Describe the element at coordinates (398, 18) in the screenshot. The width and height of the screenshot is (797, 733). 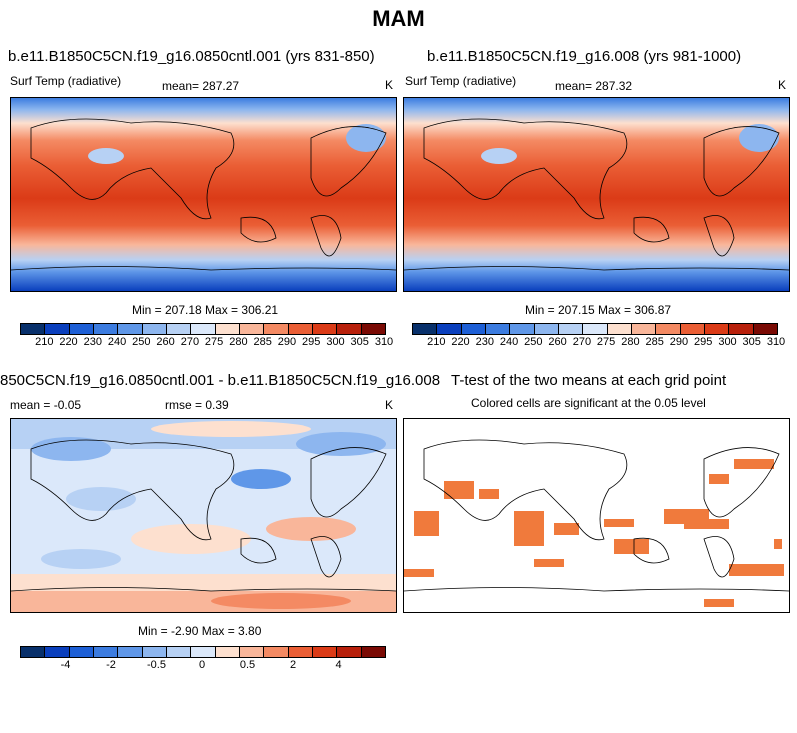
I see `figure-title: MAM` at that location.